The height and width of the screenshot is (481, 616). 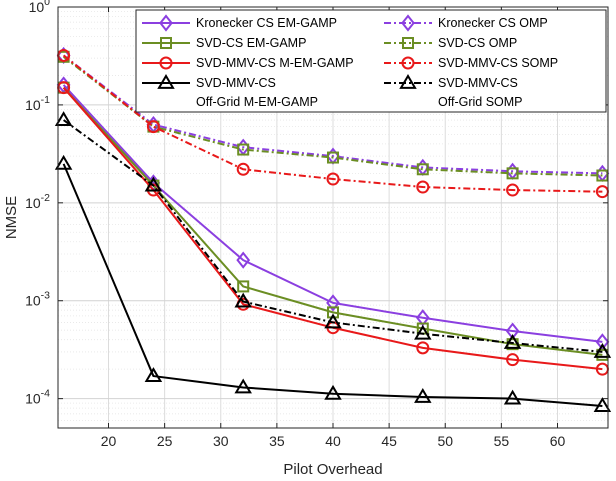 What do you see at coordinates (165, 441) in the screenshot?
I see `x-tick-label: 25` at bounding box center [165, 441].